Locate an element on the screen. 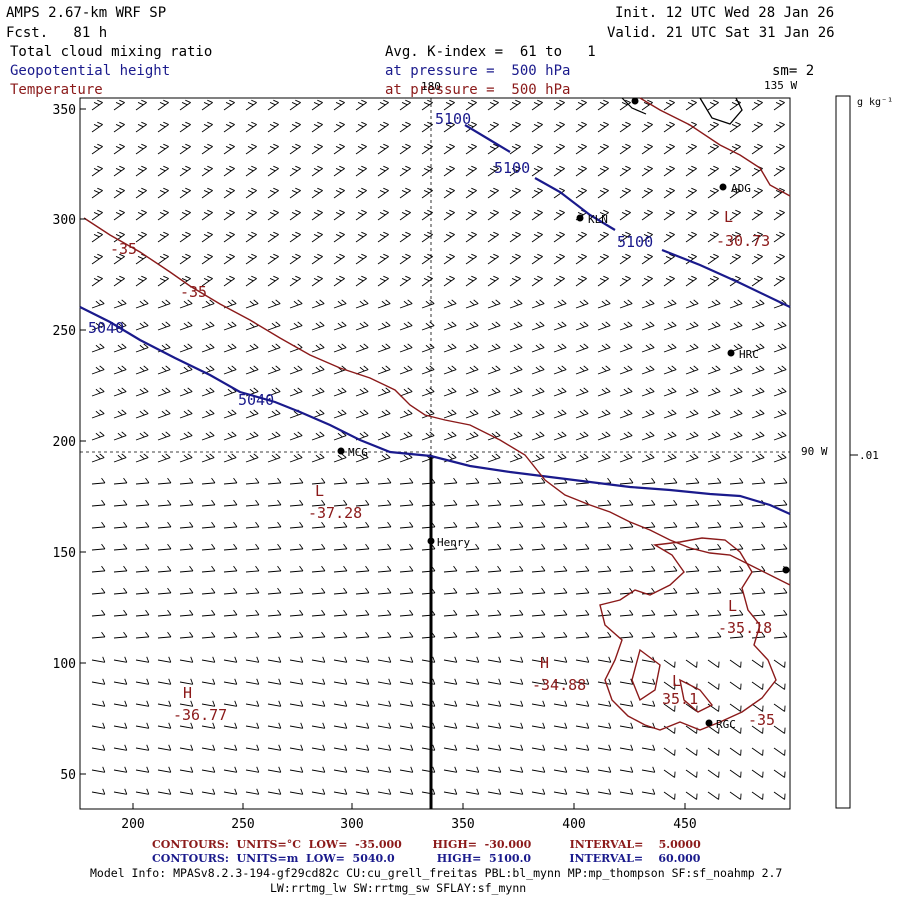 The width and height of the screenshot is (900, 900). height-label-5040-a: 5040 is located at coordinates (106, 328).